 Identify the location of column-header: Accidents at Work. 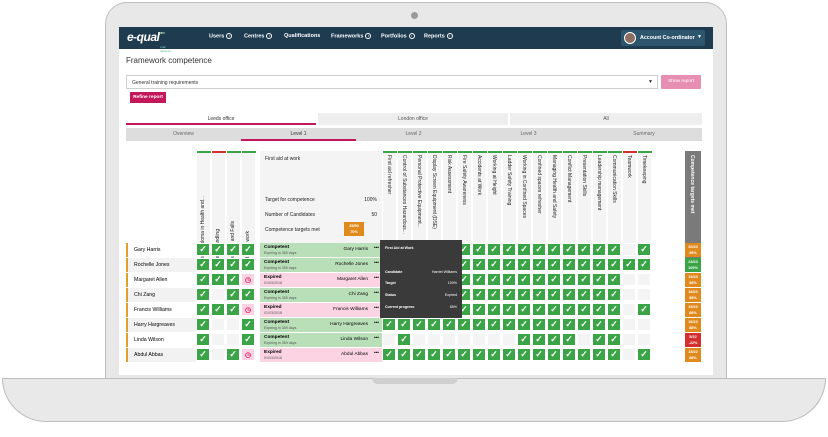
(479, 211).